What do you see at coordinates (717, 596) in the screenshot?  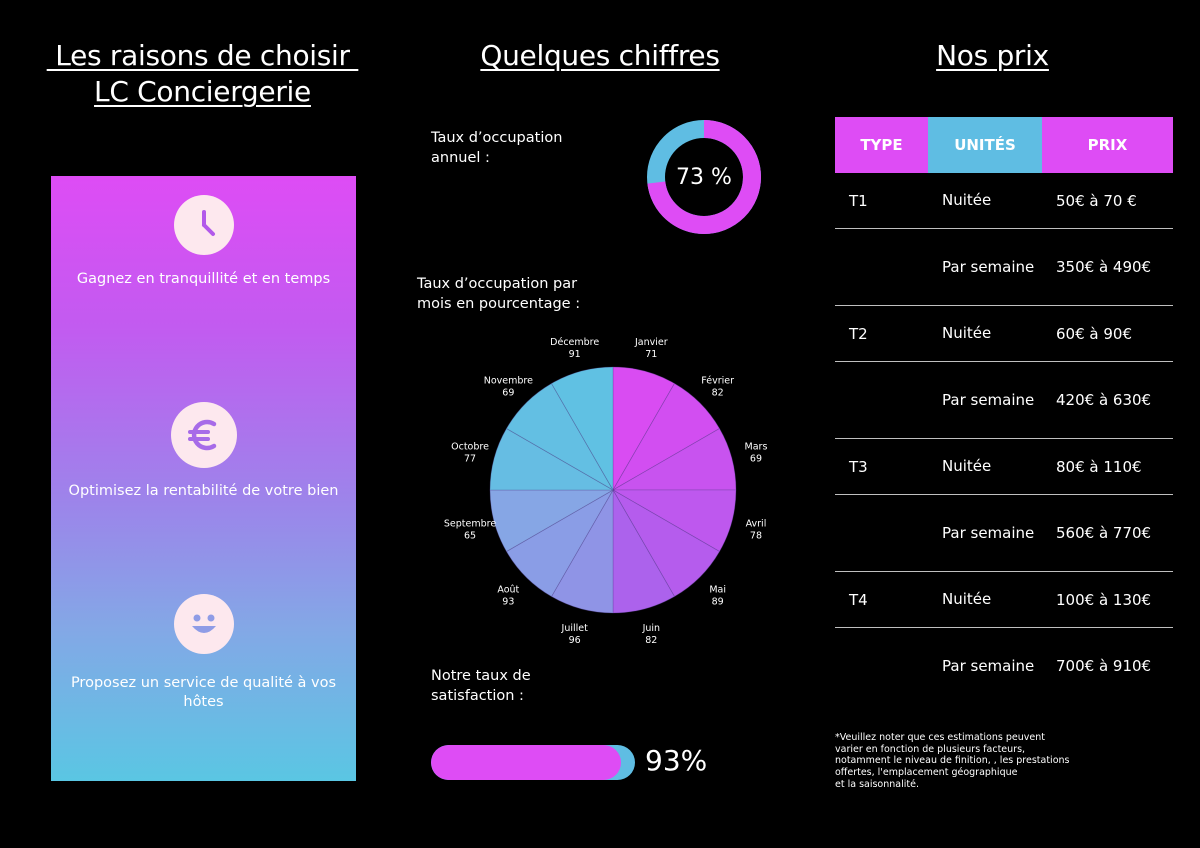 I see `pie-label-mai: Mai 89` at bounding box center [717, 596].